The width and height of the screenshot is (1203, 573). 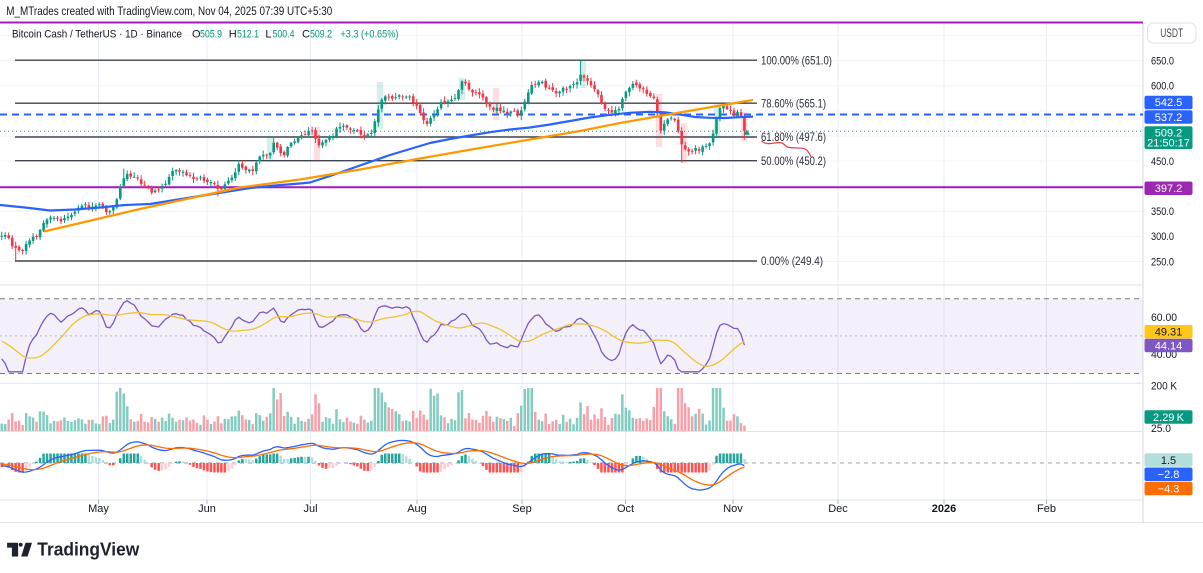 What do you see at coordinates (417, 509) in the screenshot?
I see `svg-text: Aug` at bounding box center [417, 509].